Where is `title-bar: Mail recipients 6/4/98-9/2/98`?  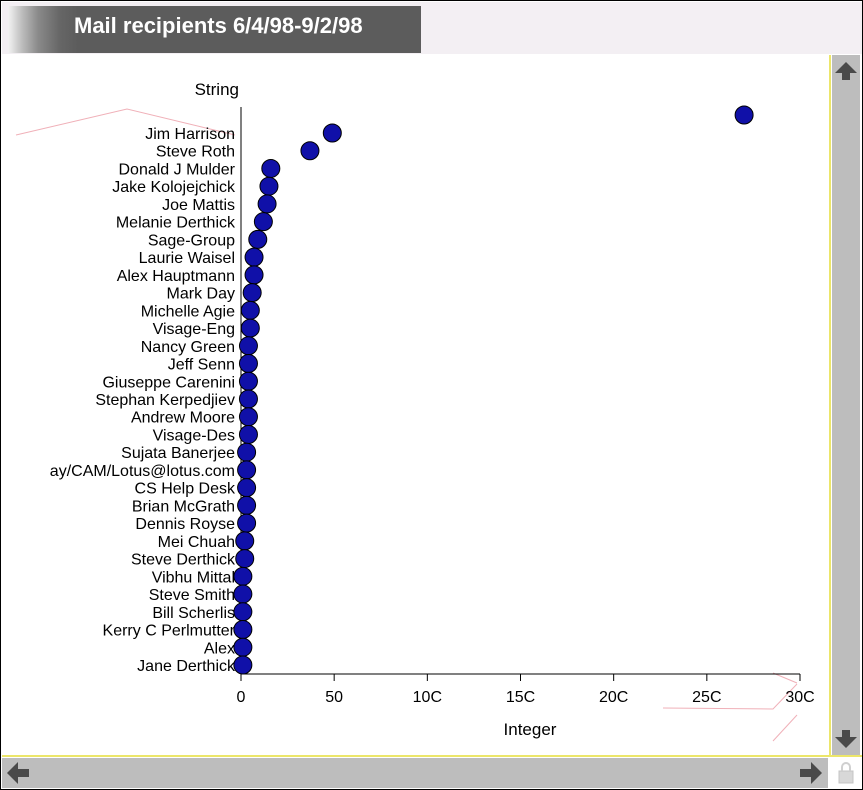 title-bar: Mail recipients 6/4/98-9/2/98 is located at coordinates (432, 28).